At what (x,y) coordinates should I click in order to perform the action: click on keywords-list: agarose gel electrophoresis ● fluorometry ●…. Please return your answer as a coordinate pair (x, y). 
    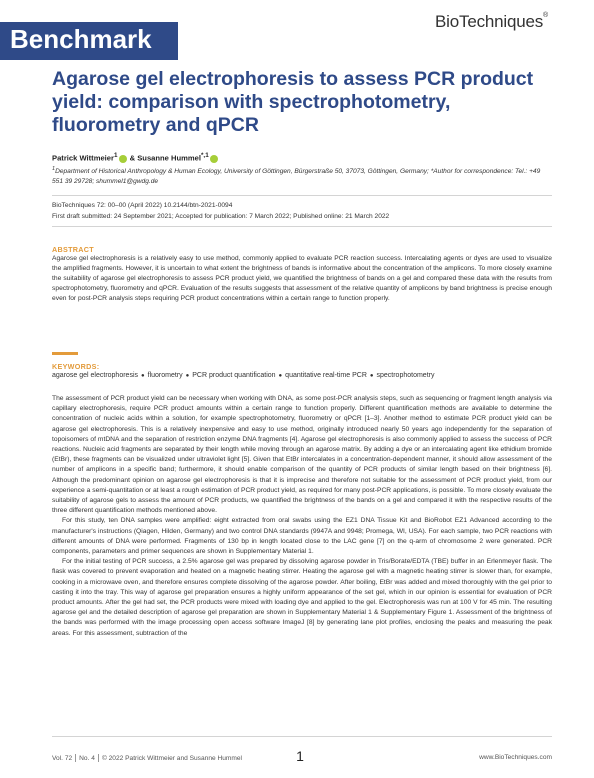
    Looking at the image, I should click on (302, 375).